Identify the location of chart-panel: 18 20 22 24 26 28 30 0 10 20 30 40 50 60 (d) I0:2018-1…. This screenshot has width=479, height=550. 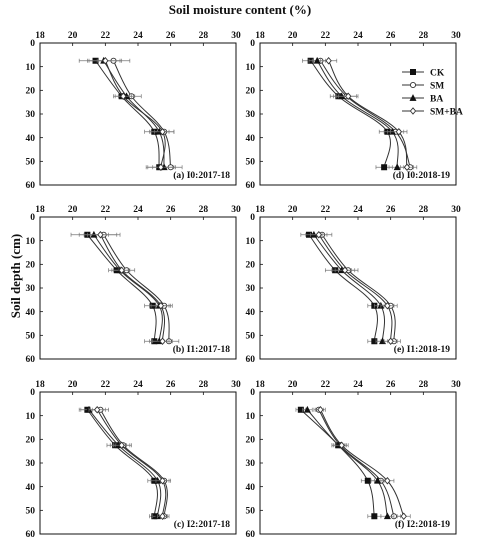
(354, 111).